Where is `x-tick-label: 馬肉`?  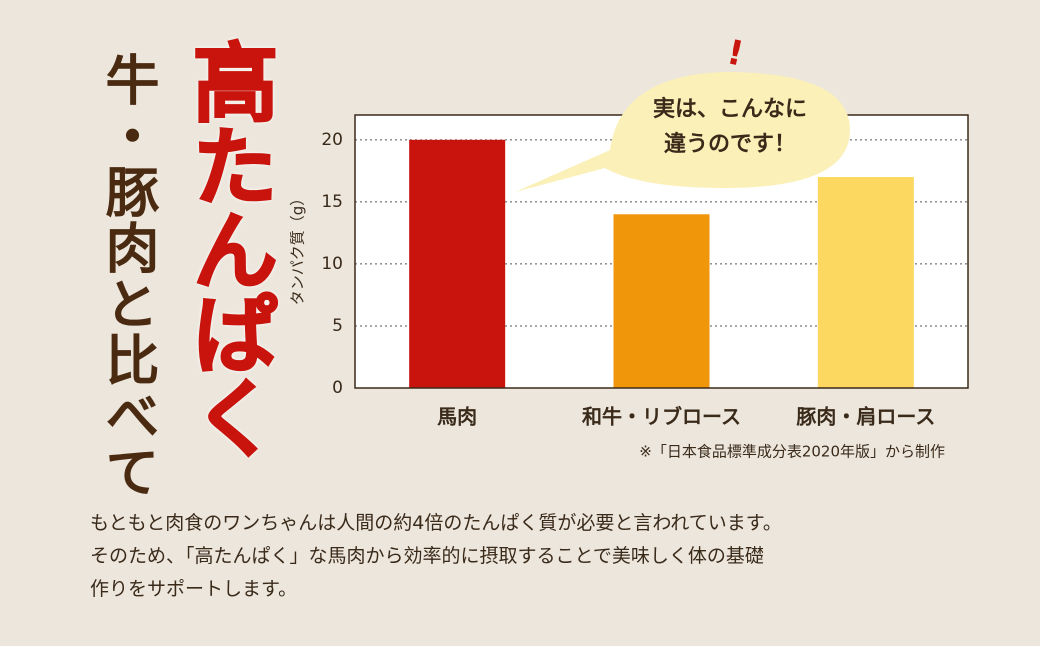
x-tick-label: 馬肉 is located at coordinates (457, 417).